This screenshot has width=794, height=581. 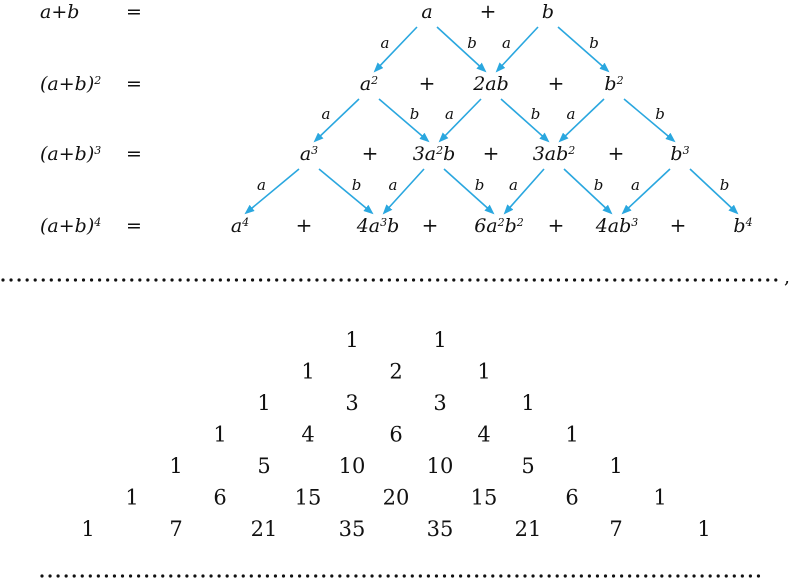 I want to click on expansion-term: 2ab, so click(x=490, y=84).